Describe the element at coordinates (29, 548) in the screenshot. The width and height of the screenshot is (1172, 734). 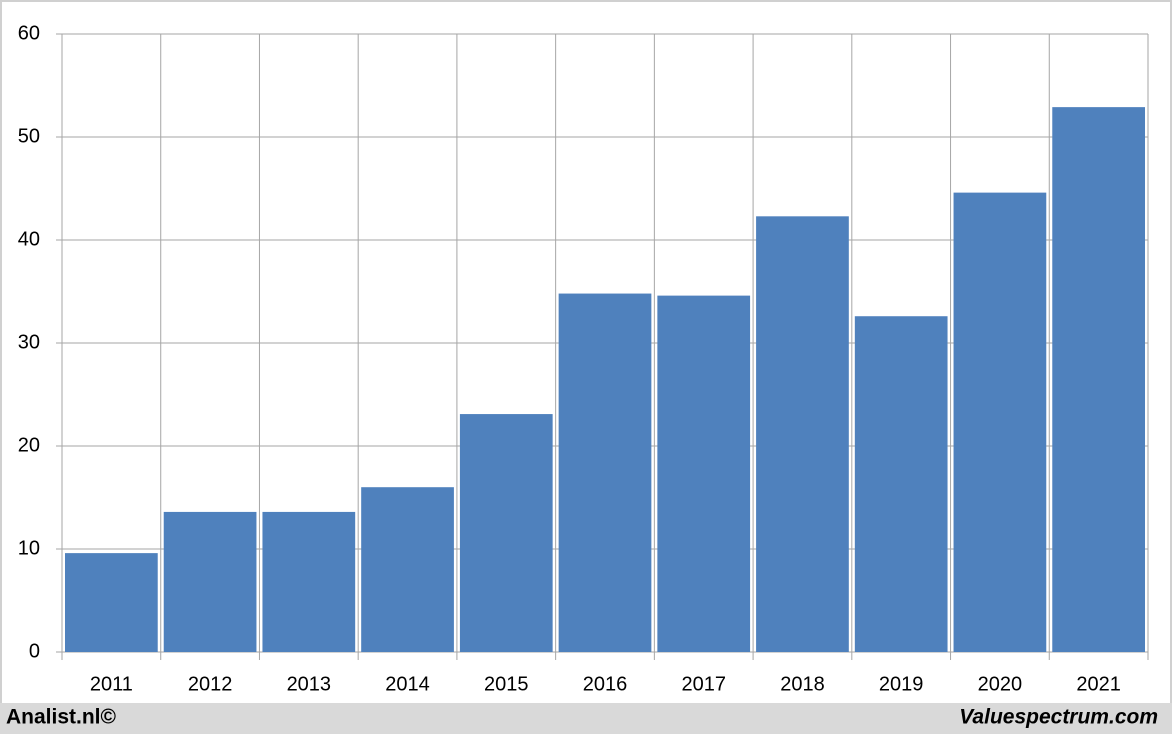
I see `y-tick-label: 10` at that location.